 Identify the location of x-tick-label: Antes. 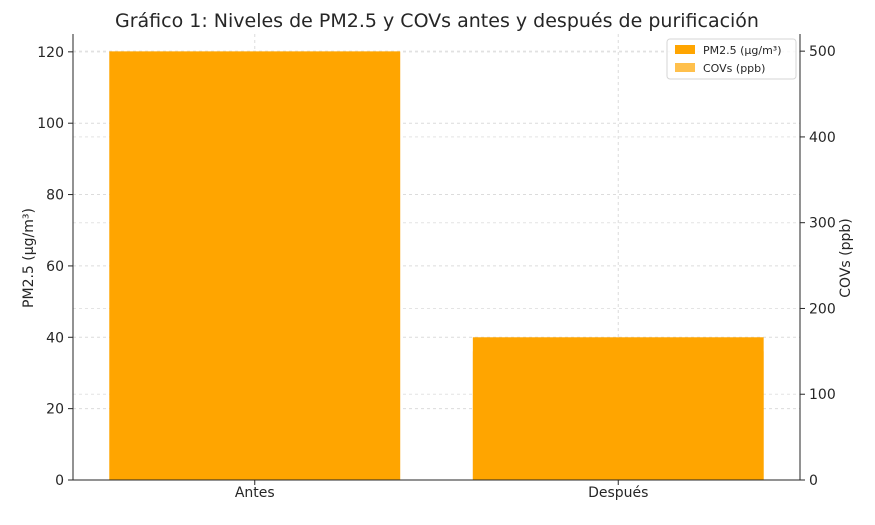
(255, 493).